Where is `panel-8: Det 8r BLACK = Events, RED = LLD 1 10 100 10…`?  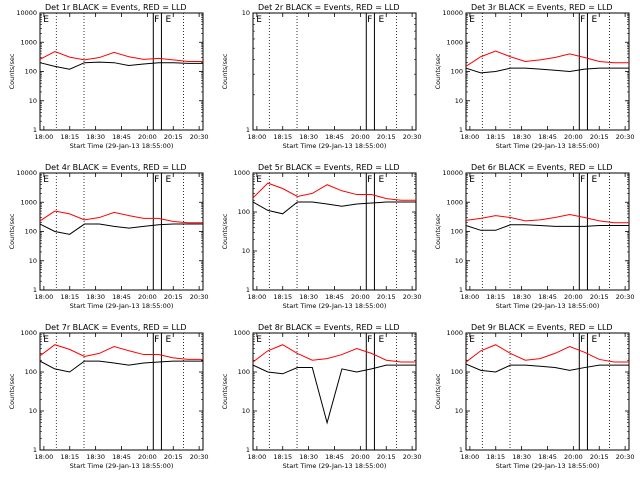
panel-8: Det 8r BLACK = Events, RED = LLD 1 10 100 10… is located at coordinates (321, 396).